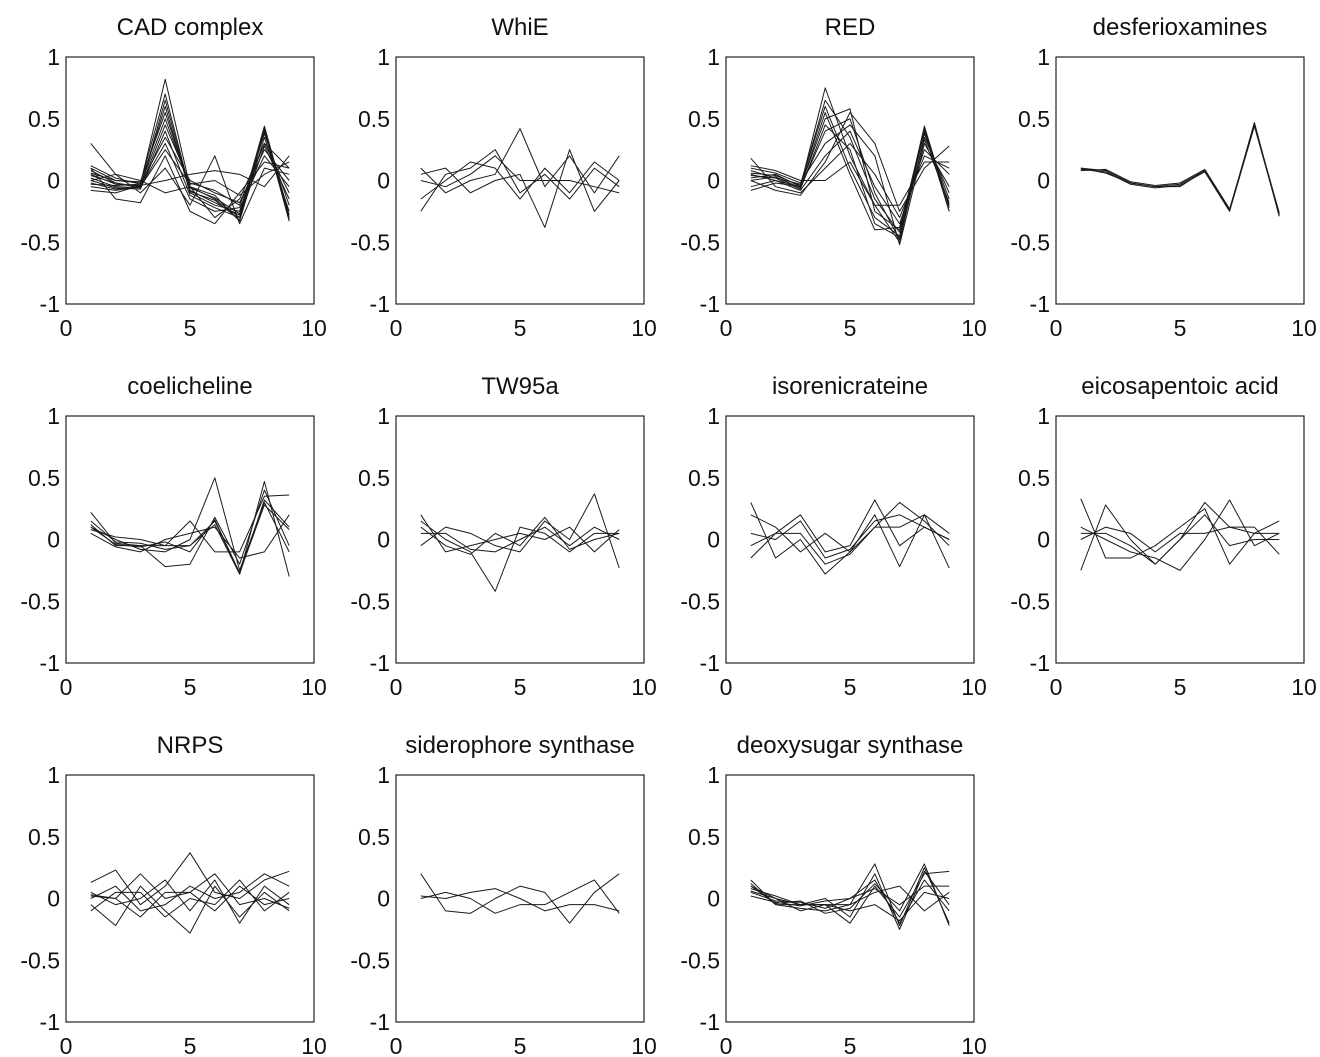  I want to click on panel-title: CAD complex, so click(190, 27).